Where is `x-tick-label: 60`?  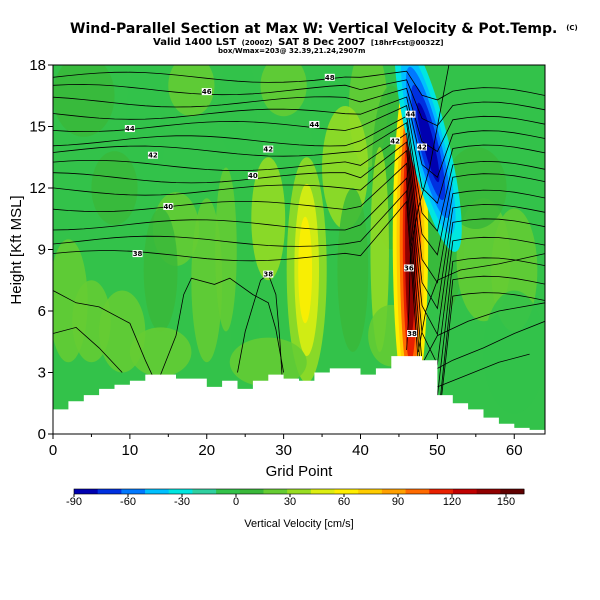 x-tick-label: 60 is located at coordinates (514, 450).